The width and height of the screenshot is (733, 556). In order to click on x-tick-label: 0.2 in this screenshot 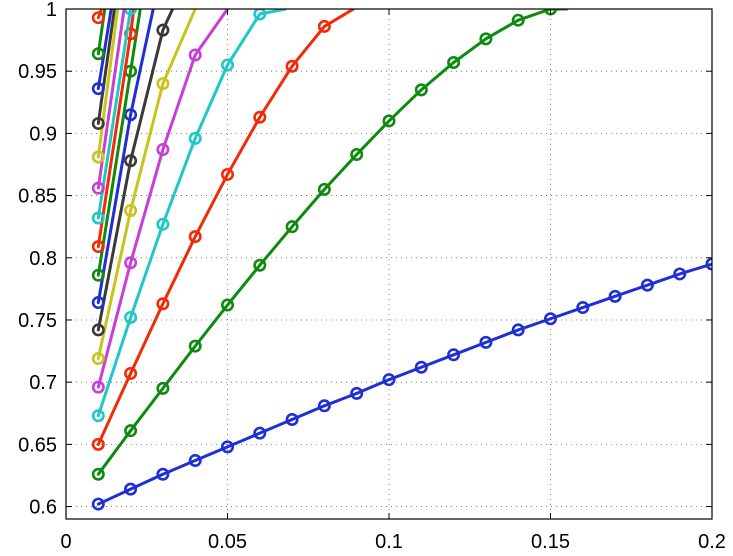, I will do `click(712, 542)`.